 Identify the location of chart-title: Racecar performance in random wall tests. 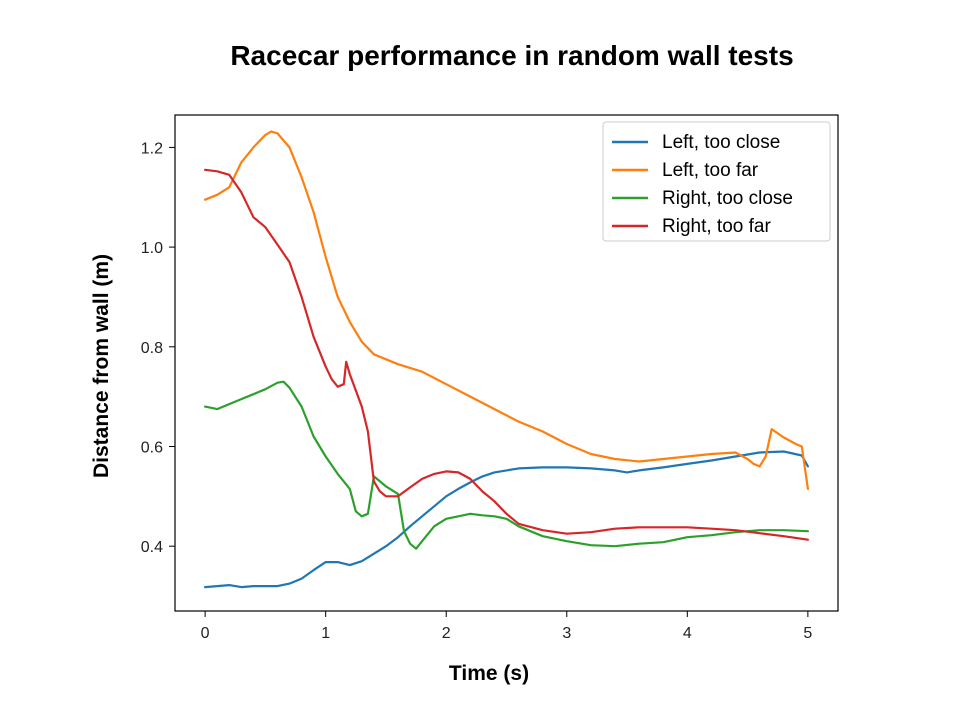
(512, 55).